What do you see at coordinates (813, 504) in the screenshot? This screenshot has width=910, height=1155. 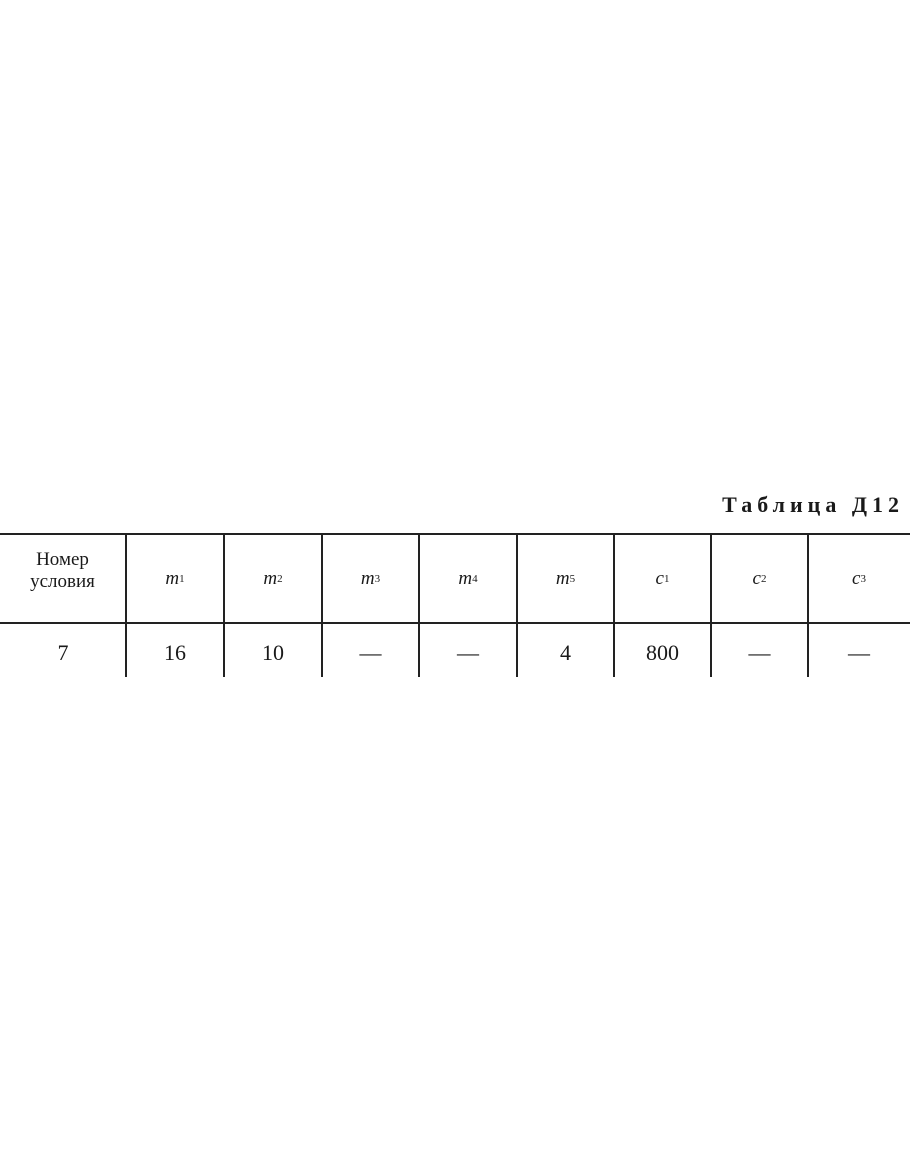 I see `table-title: Таблица Д12` at bounding box center [813, 504].